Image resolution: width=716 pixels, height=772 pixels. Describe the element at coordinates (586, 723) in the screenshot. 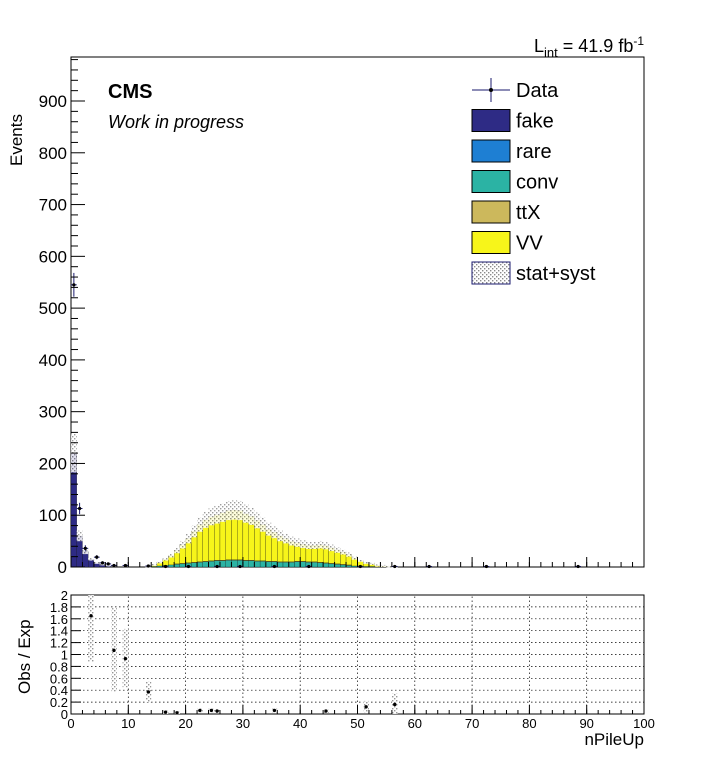

I see `x-tick-label: 90` at that location.